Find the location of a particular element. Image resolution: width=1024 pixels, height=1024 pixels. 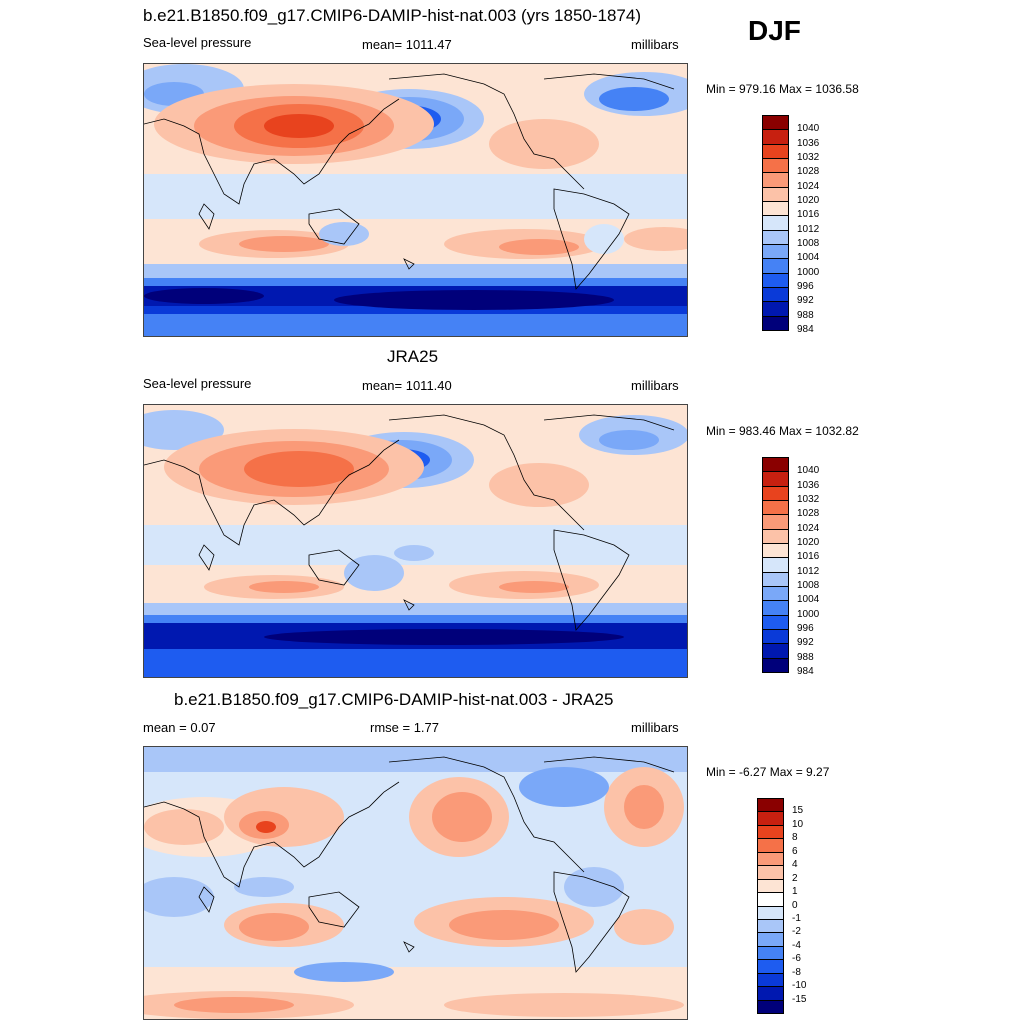

panel-2-minmax: Min = 983.46 Max = 1032.82 is located at coordinates (782, 431).